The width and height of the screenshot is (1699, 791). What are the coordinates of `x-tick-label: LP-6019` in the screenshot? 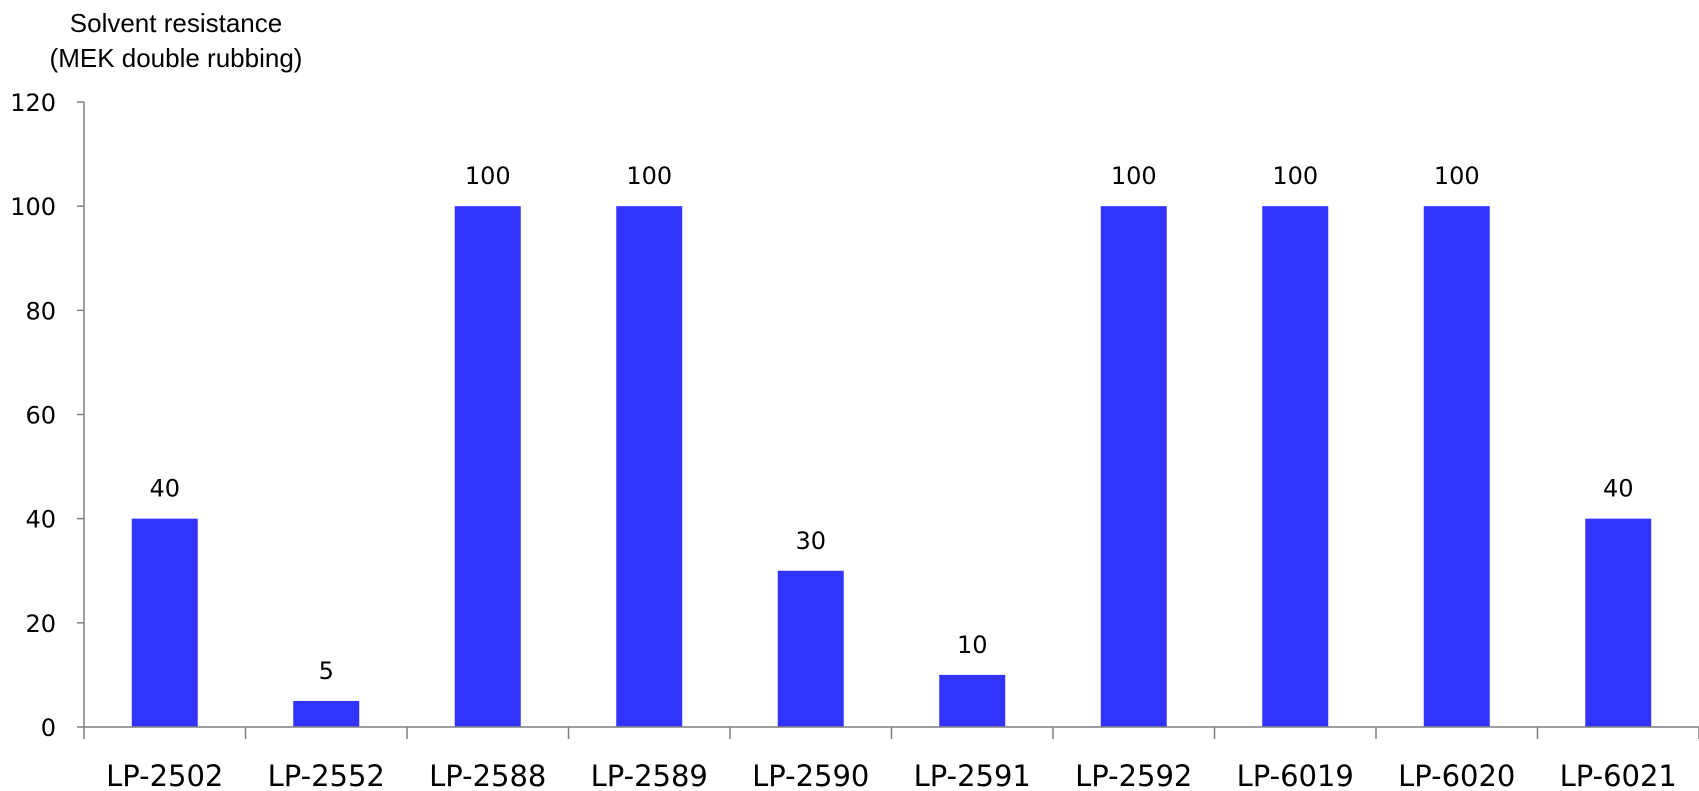 It's located at (1295, 775).